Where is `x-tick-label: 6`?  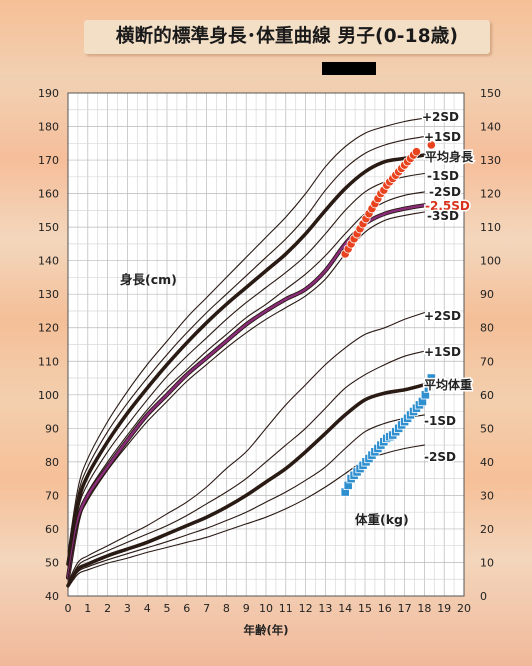 x-tick-label: 6 is located at coordinates (186, 608).